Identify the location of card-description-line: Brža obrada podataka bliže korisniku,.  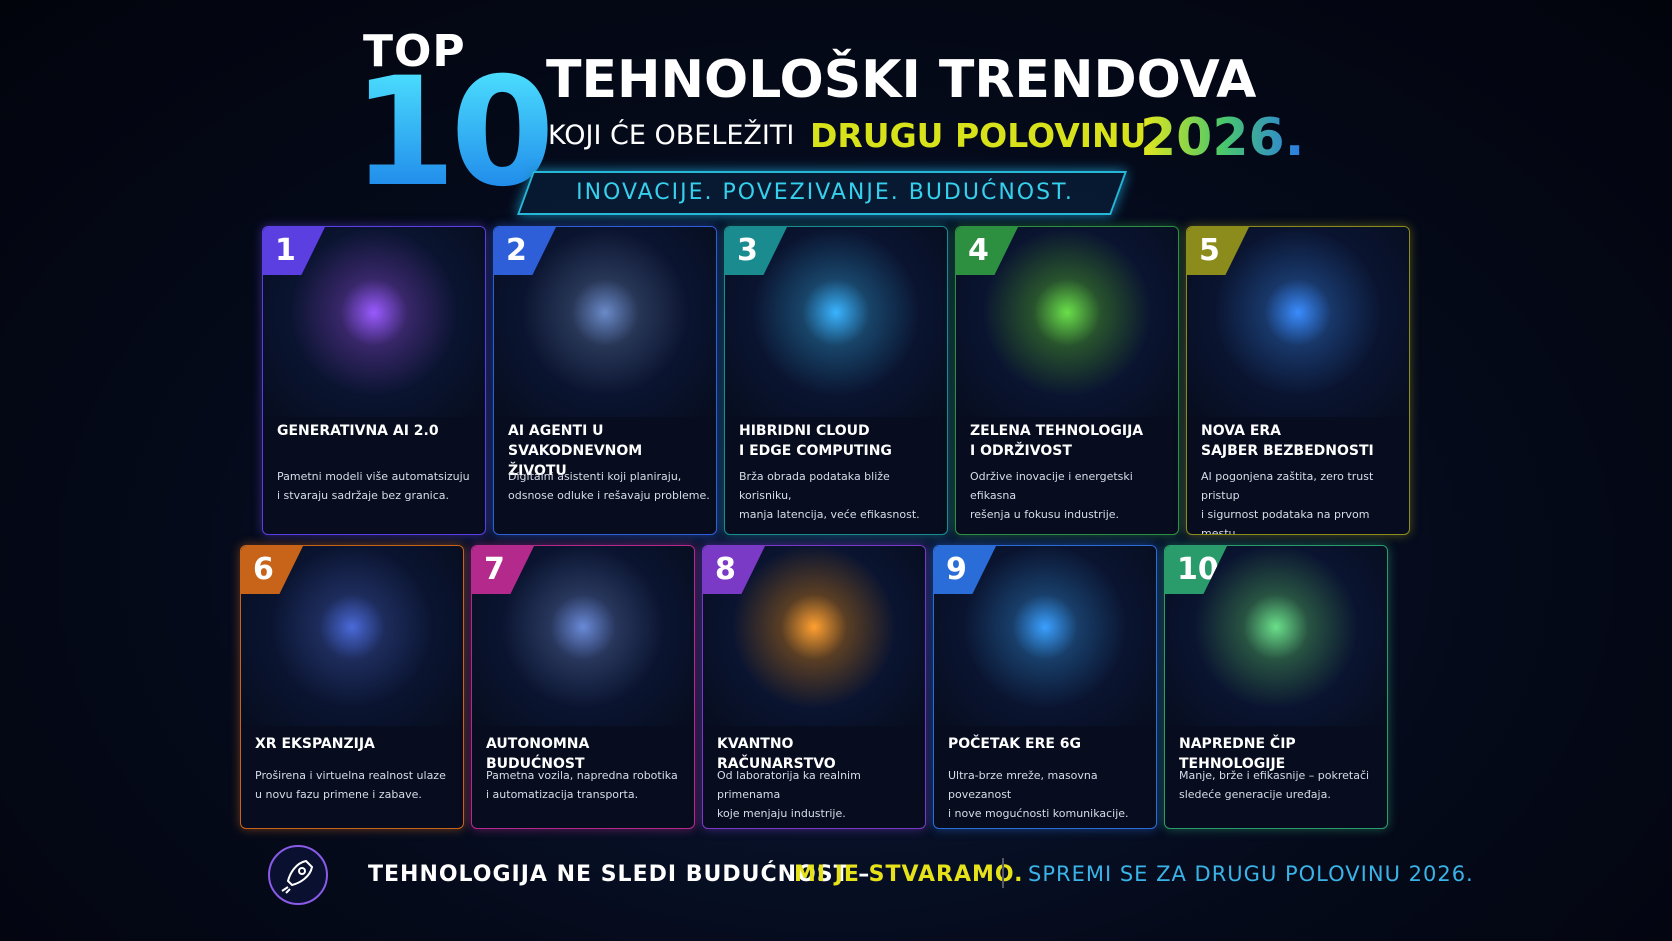
(814, 486).